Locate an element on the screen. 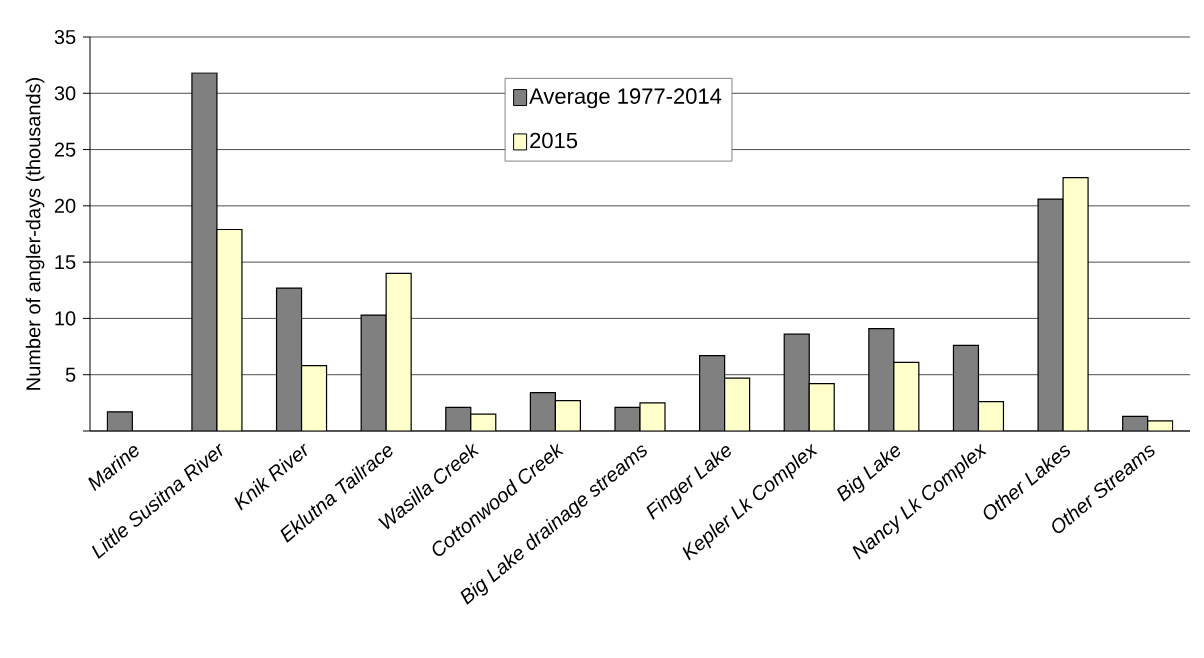 The image size is (1204, 658). y-tick-label: 25 is located at coordinates (65, 149).